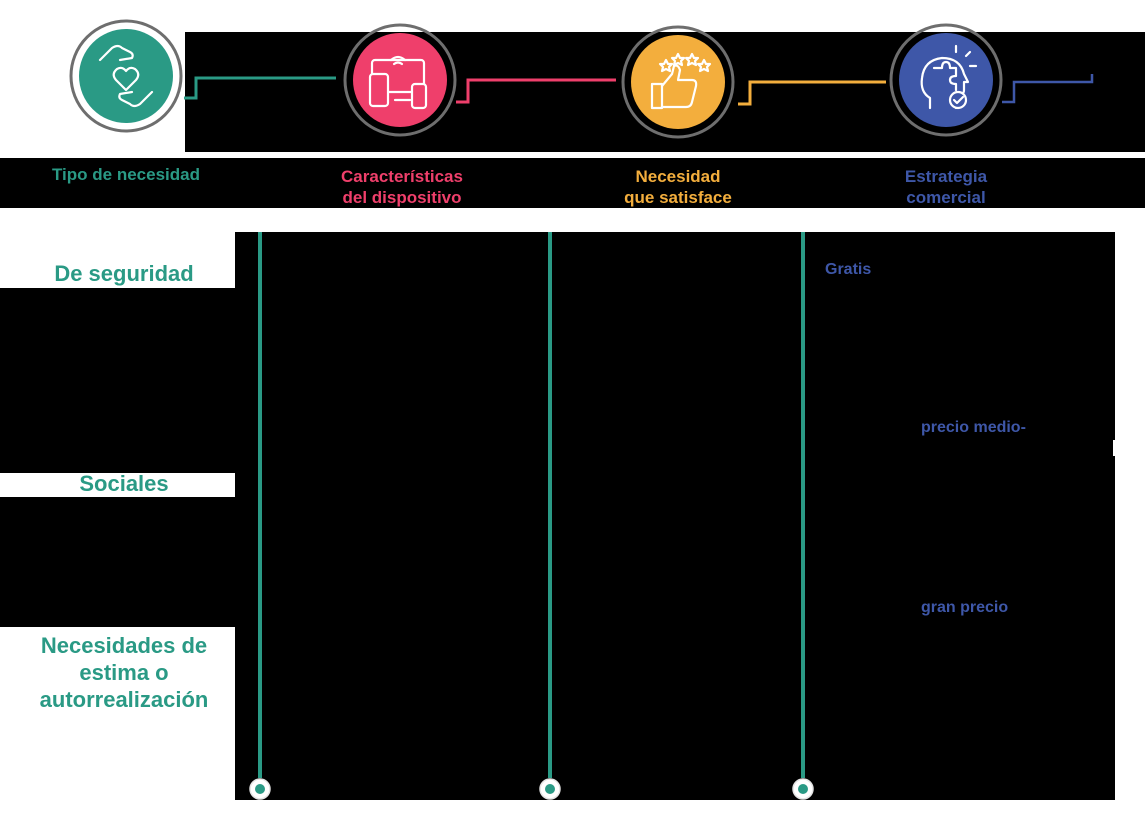 This screenshot has height=827, width=1145. I want to click on step-title-1: Tipo de necesidad, so click(125, 174).